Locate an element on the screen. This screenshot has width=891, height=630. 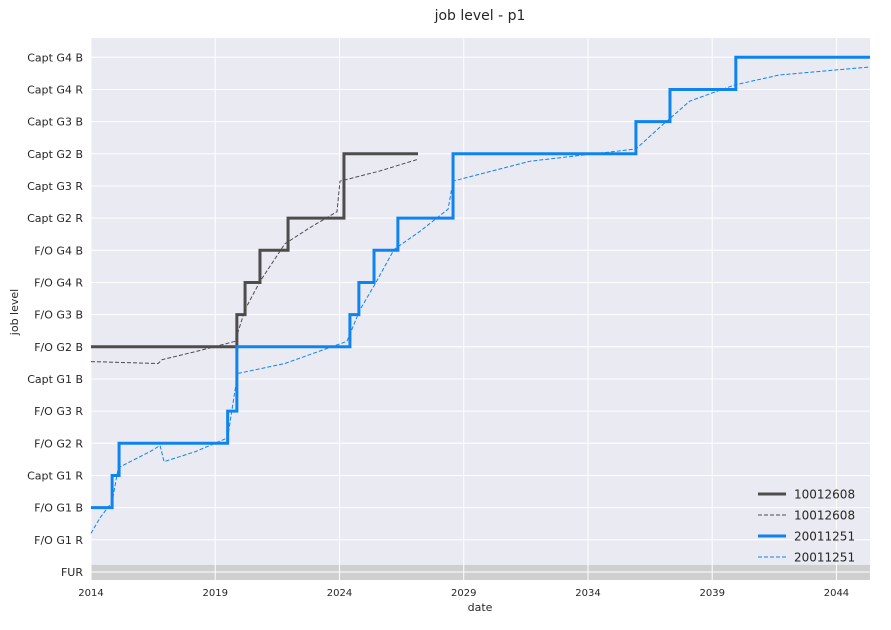
y-tick-label: Capt G2 B is located at coordinates (55, 154).